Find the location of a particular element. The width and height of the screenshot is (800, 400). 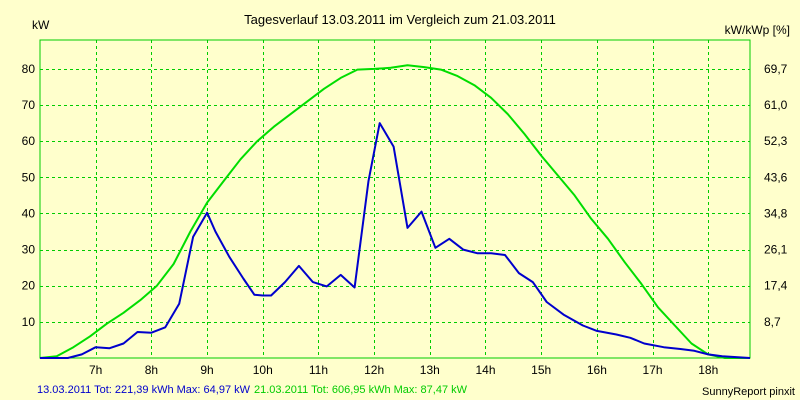

y-tick-label-left: 80 is located at coordinates (29, 69).